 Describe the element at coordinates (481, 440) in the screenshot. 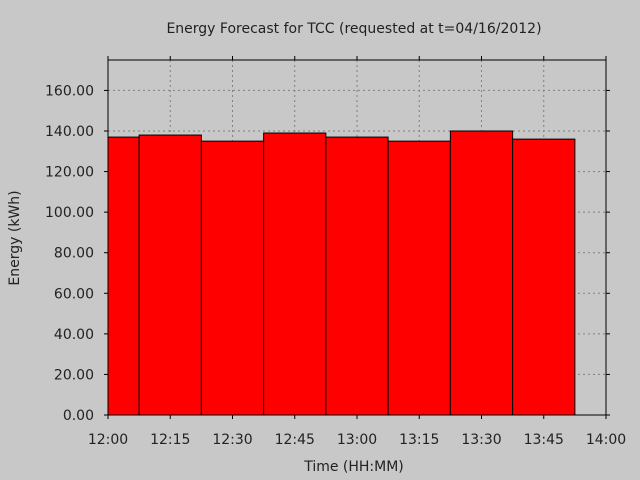

I see `x-tick-label: 13:30` at that location.